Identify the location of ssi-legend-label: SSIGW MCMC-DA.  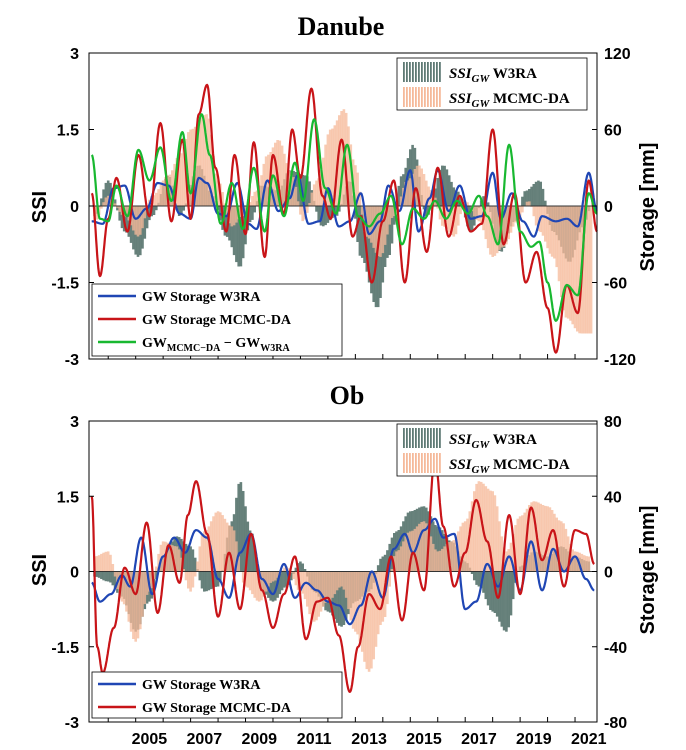
(509, 466).